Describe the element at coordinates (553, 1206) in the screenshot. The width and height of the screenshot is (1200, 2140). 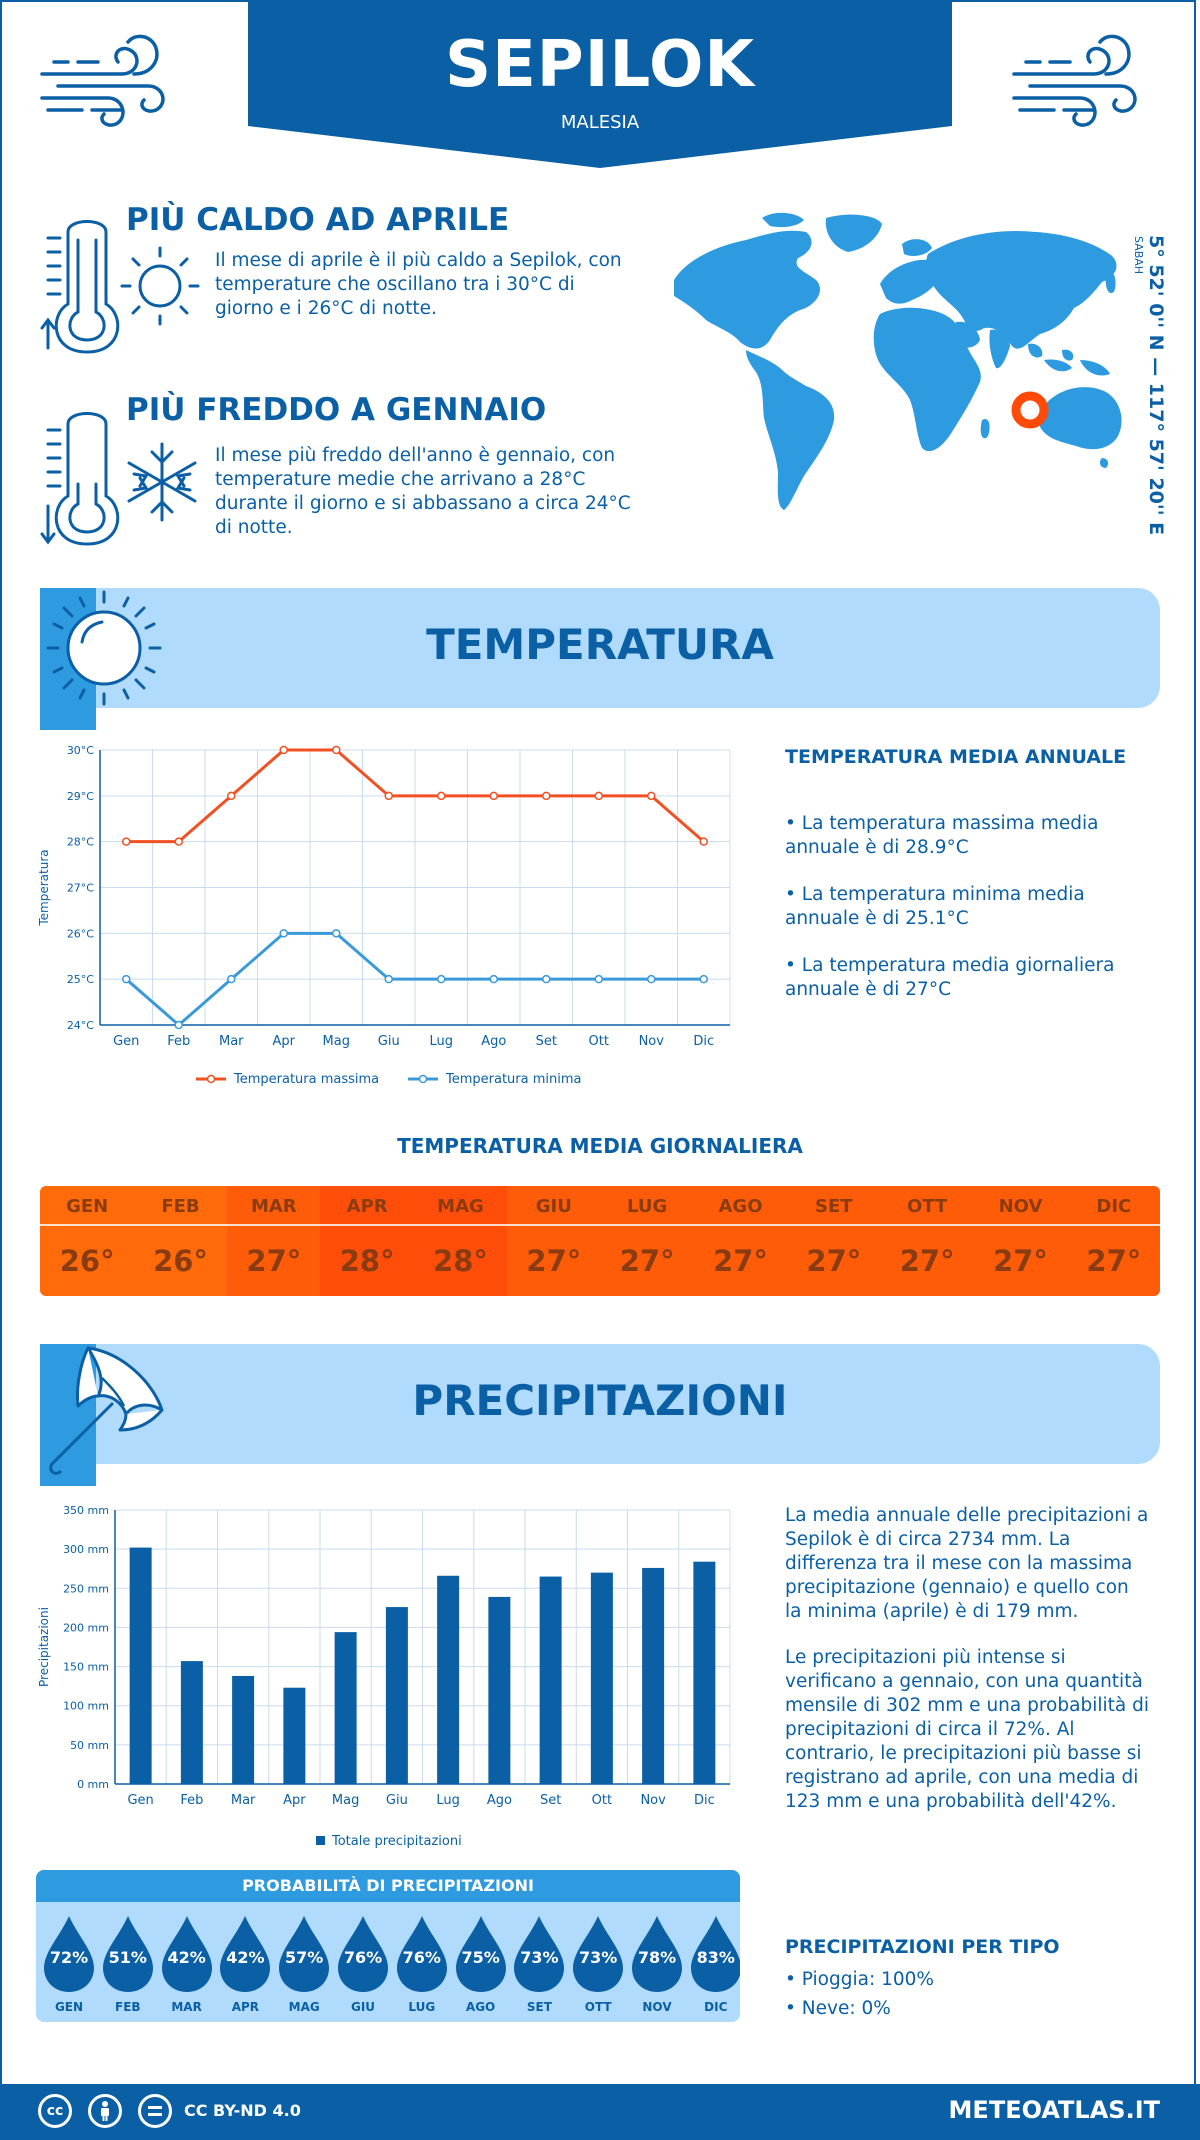
I see `daily-month: GIU` at that location.